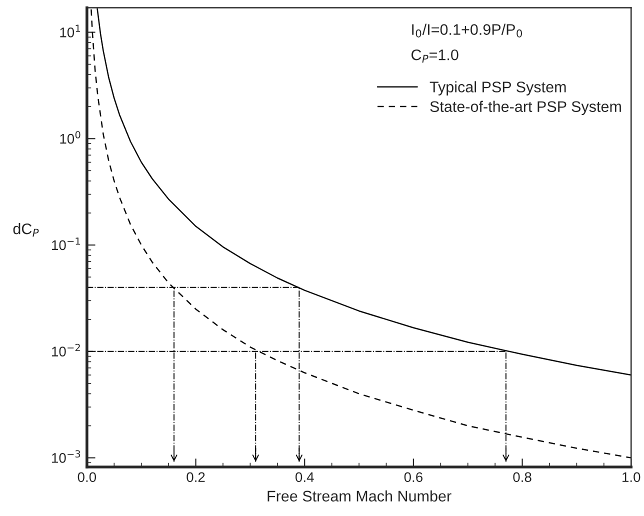 The width and height of the screenshot is (644, 516). I want to click on legend-label: Typical PSP System, so click(498, 88).